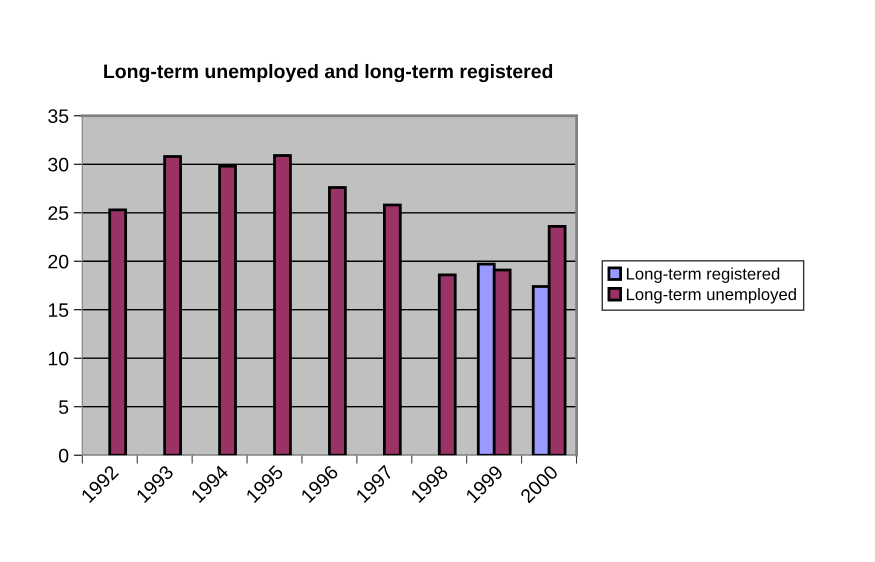 The height and width of the screenshot is (562, 875). What do you see at coordinates (58, 310) in the screenshot?
I see `y-tick-label: 15` at bounding box center [58, 310].